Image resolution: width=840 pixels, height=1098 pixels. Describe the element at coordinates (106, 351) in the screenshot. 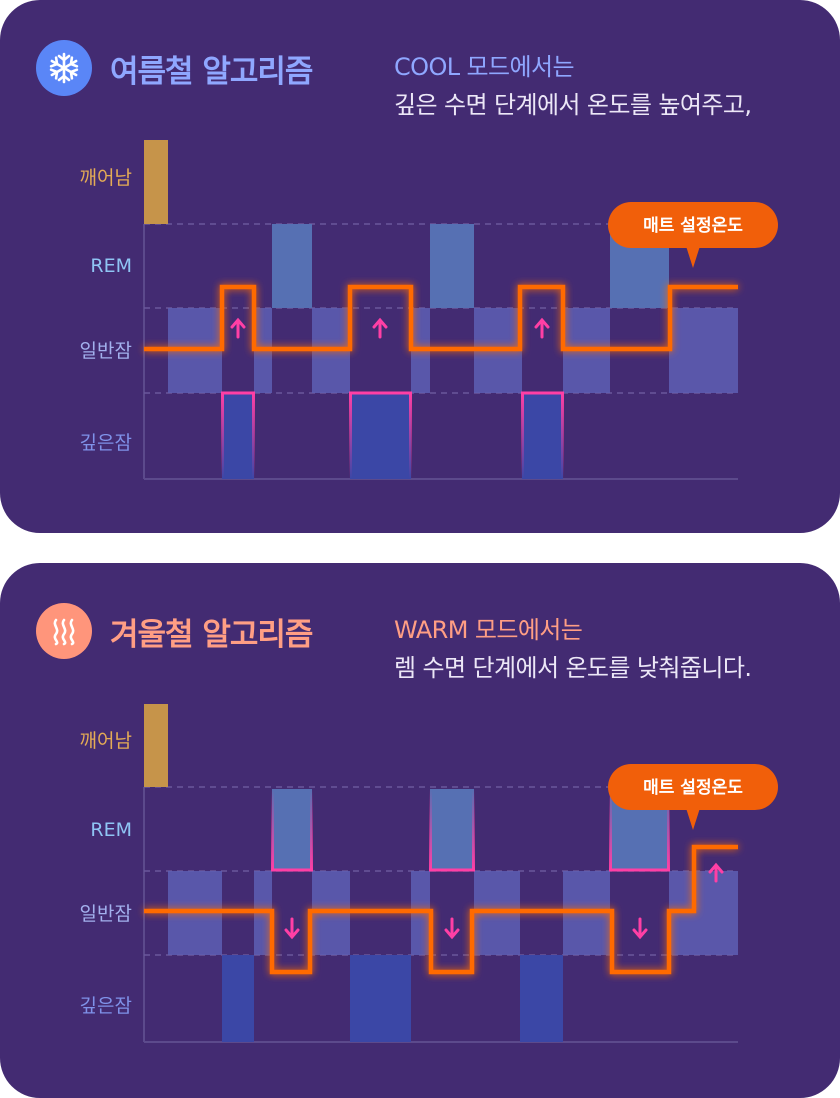

I see `summer-label-light: 일반잠` at that location.